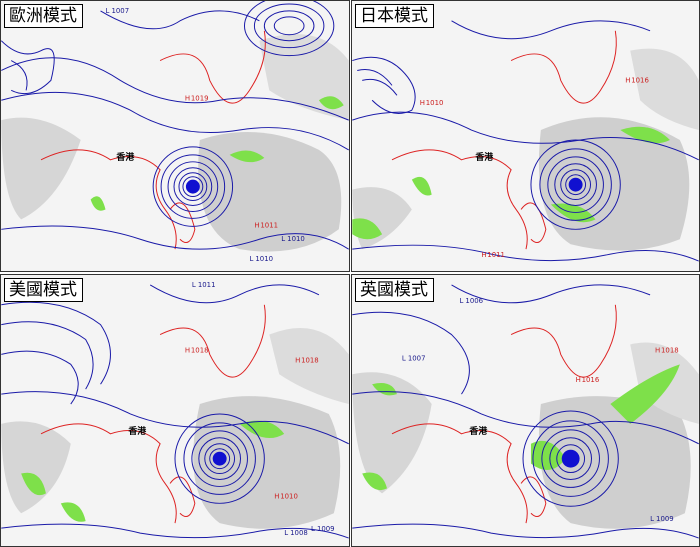 The image size is (700, 547). I want to click on pressure-value: 1019, so click(200, 98).